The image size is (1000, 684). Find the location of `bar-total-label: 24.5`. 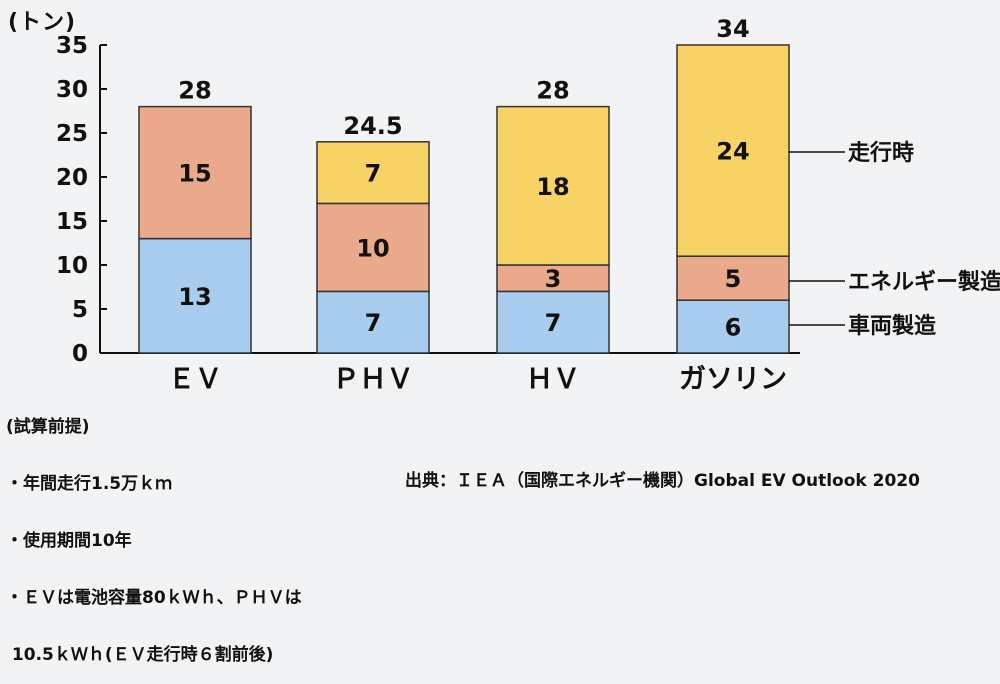

bar-total-label: 24.5 is located at coordinates (372, 126).